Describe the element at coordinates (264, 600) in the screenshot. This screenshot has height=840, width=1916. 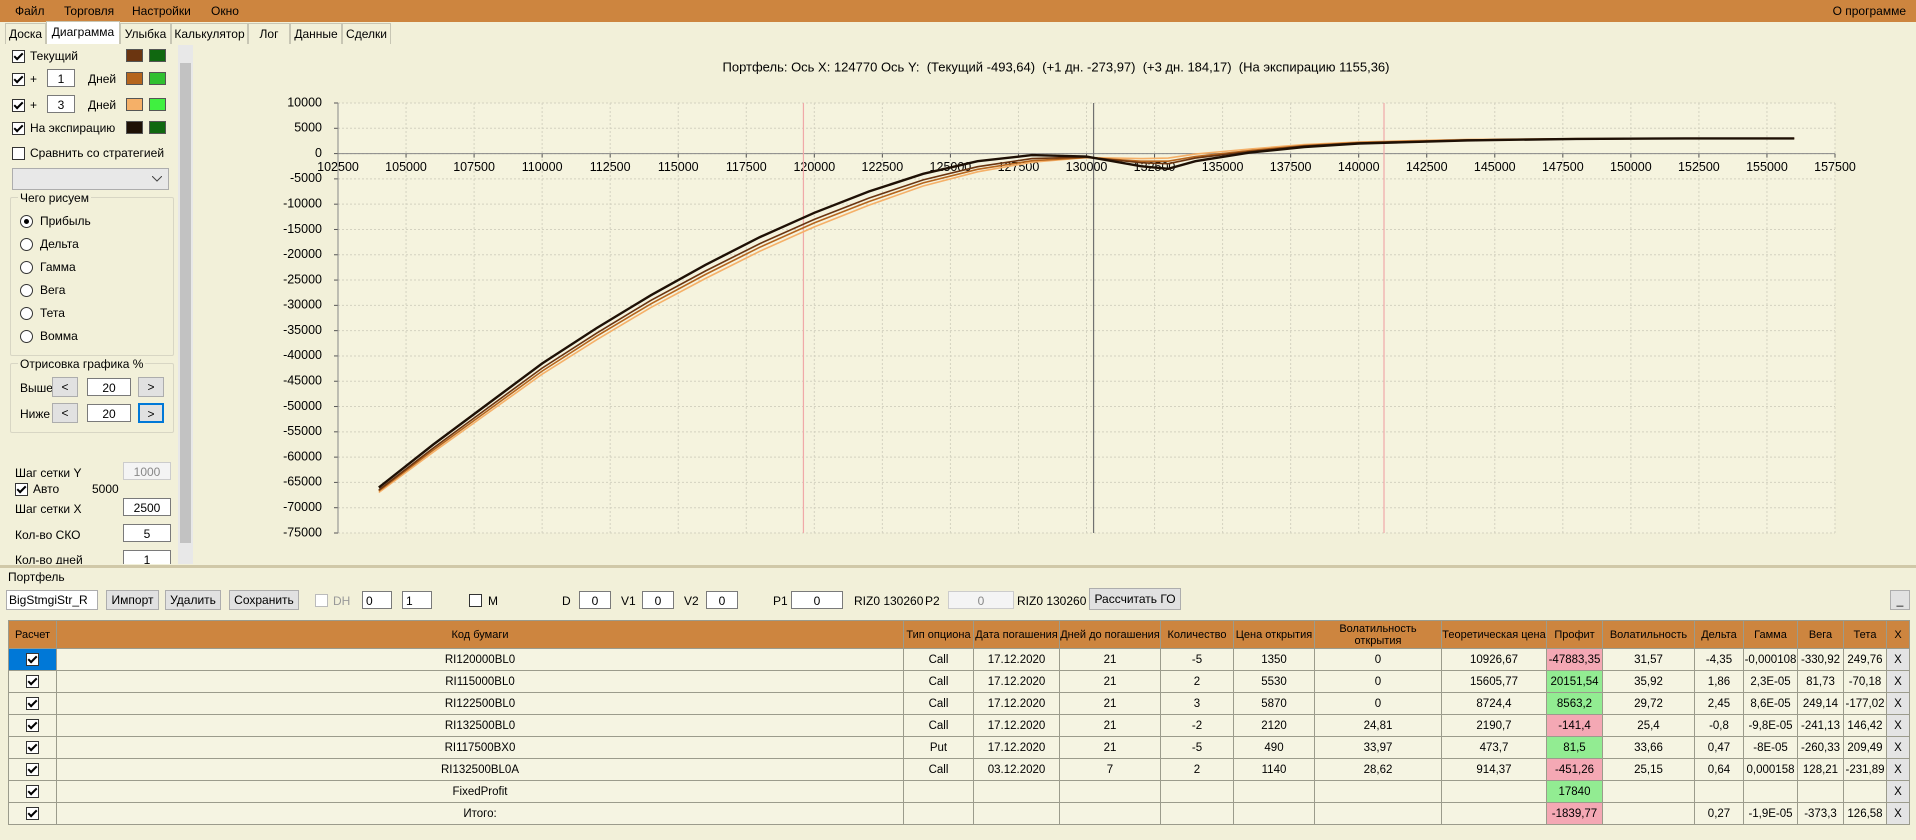
I see `button: Сохранить` at that location.